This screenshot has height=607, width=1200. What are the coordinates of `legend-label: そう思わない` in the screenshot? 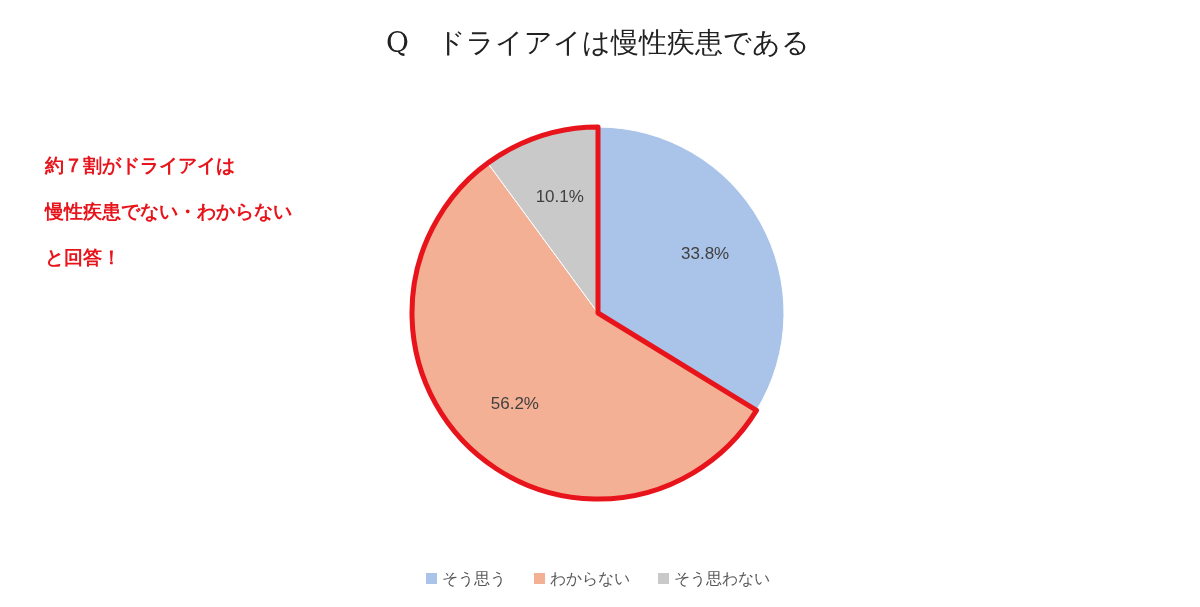 It's located at (722, 578).